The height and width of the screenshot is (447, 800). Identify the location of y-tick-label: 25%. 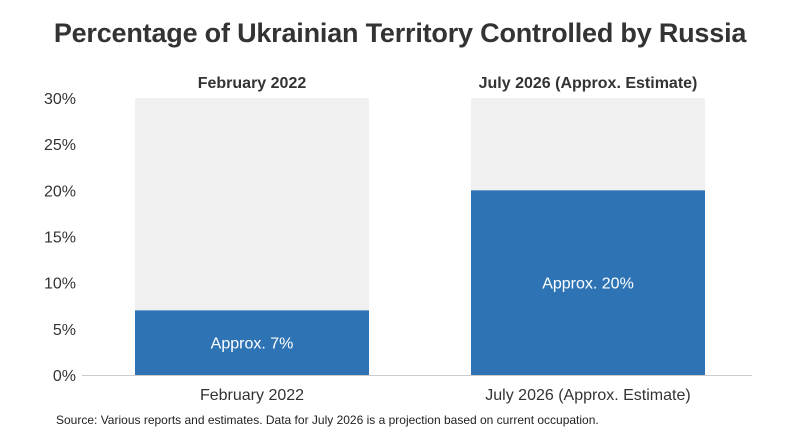
(60, 145).